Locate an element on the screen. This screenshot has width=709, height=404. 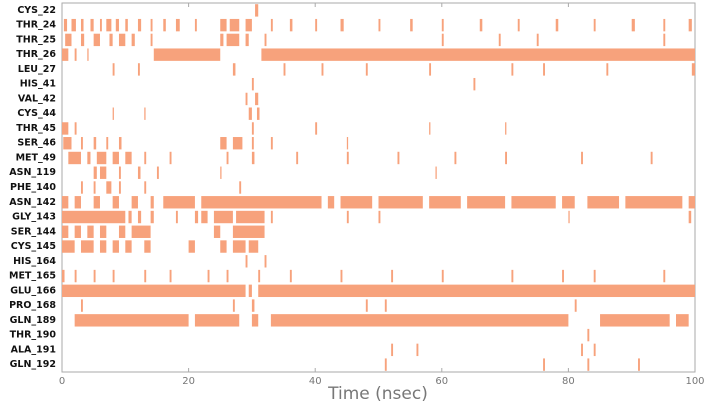
y-tick-label: THR_25 is located at coordinates (36, 39).